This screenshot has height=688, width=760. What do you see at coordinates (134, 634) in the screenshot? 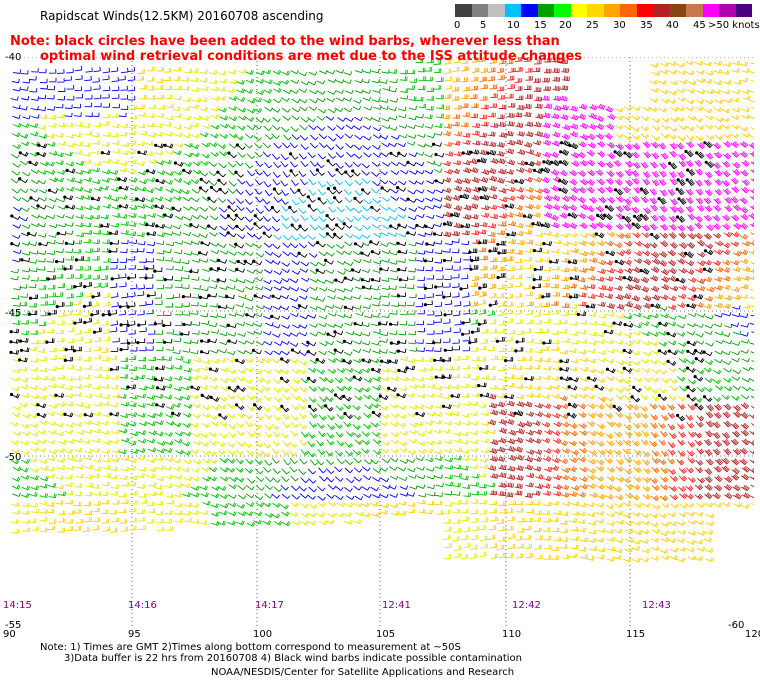
I see `longitude-label: 95` at bounding box center [134, 634].